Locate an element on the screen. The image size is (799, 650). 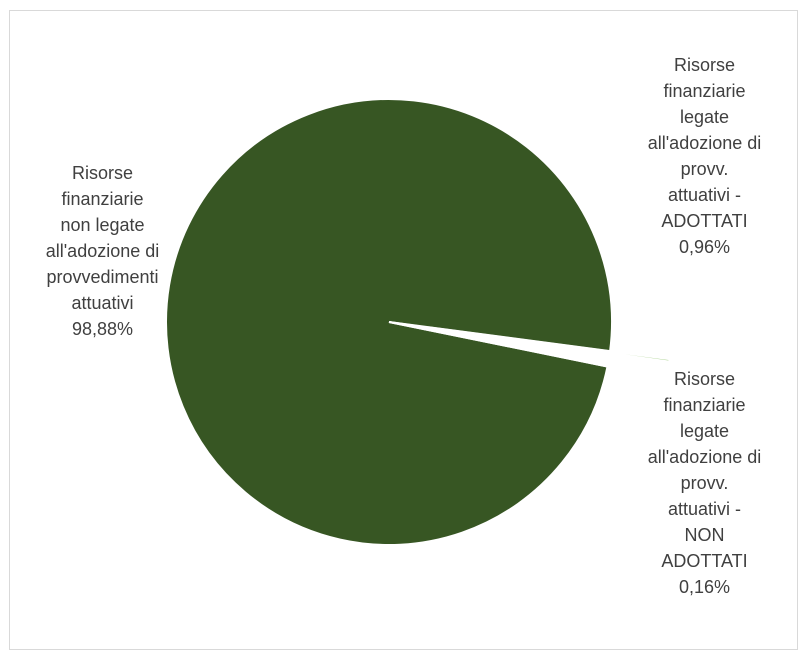
slice-label-line: provvedimenti is located at coordinates (102, 277).